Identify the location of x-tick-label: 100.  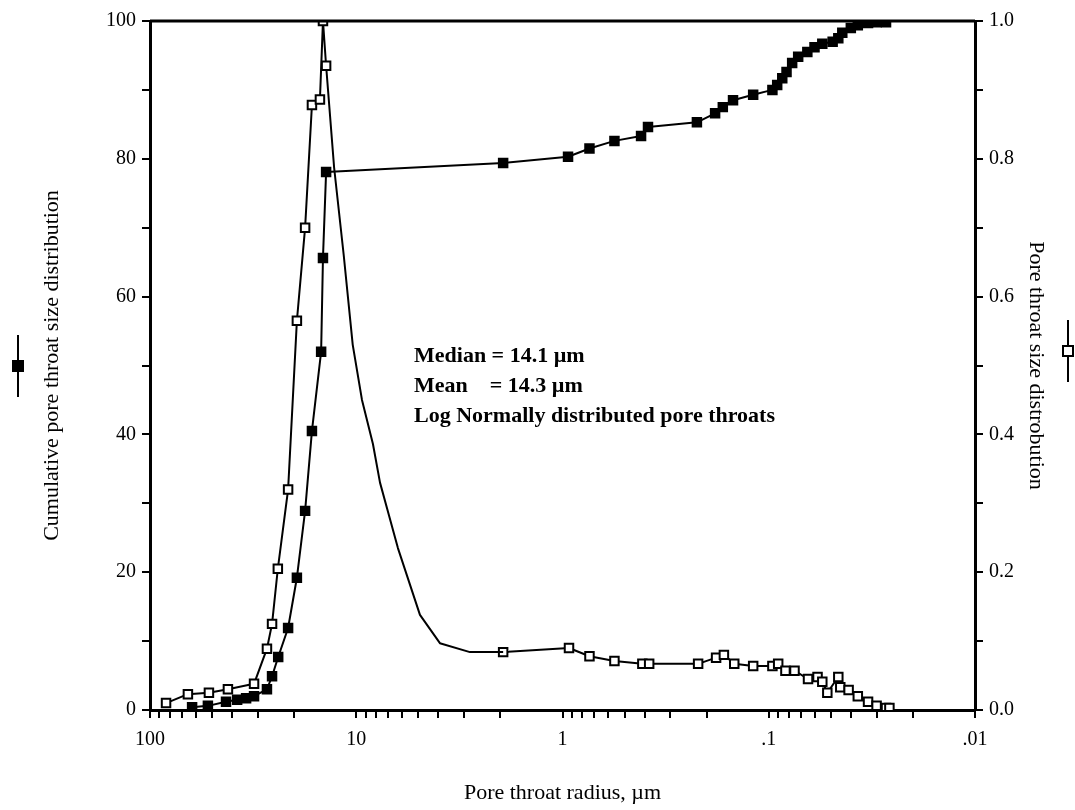
(150, 738).